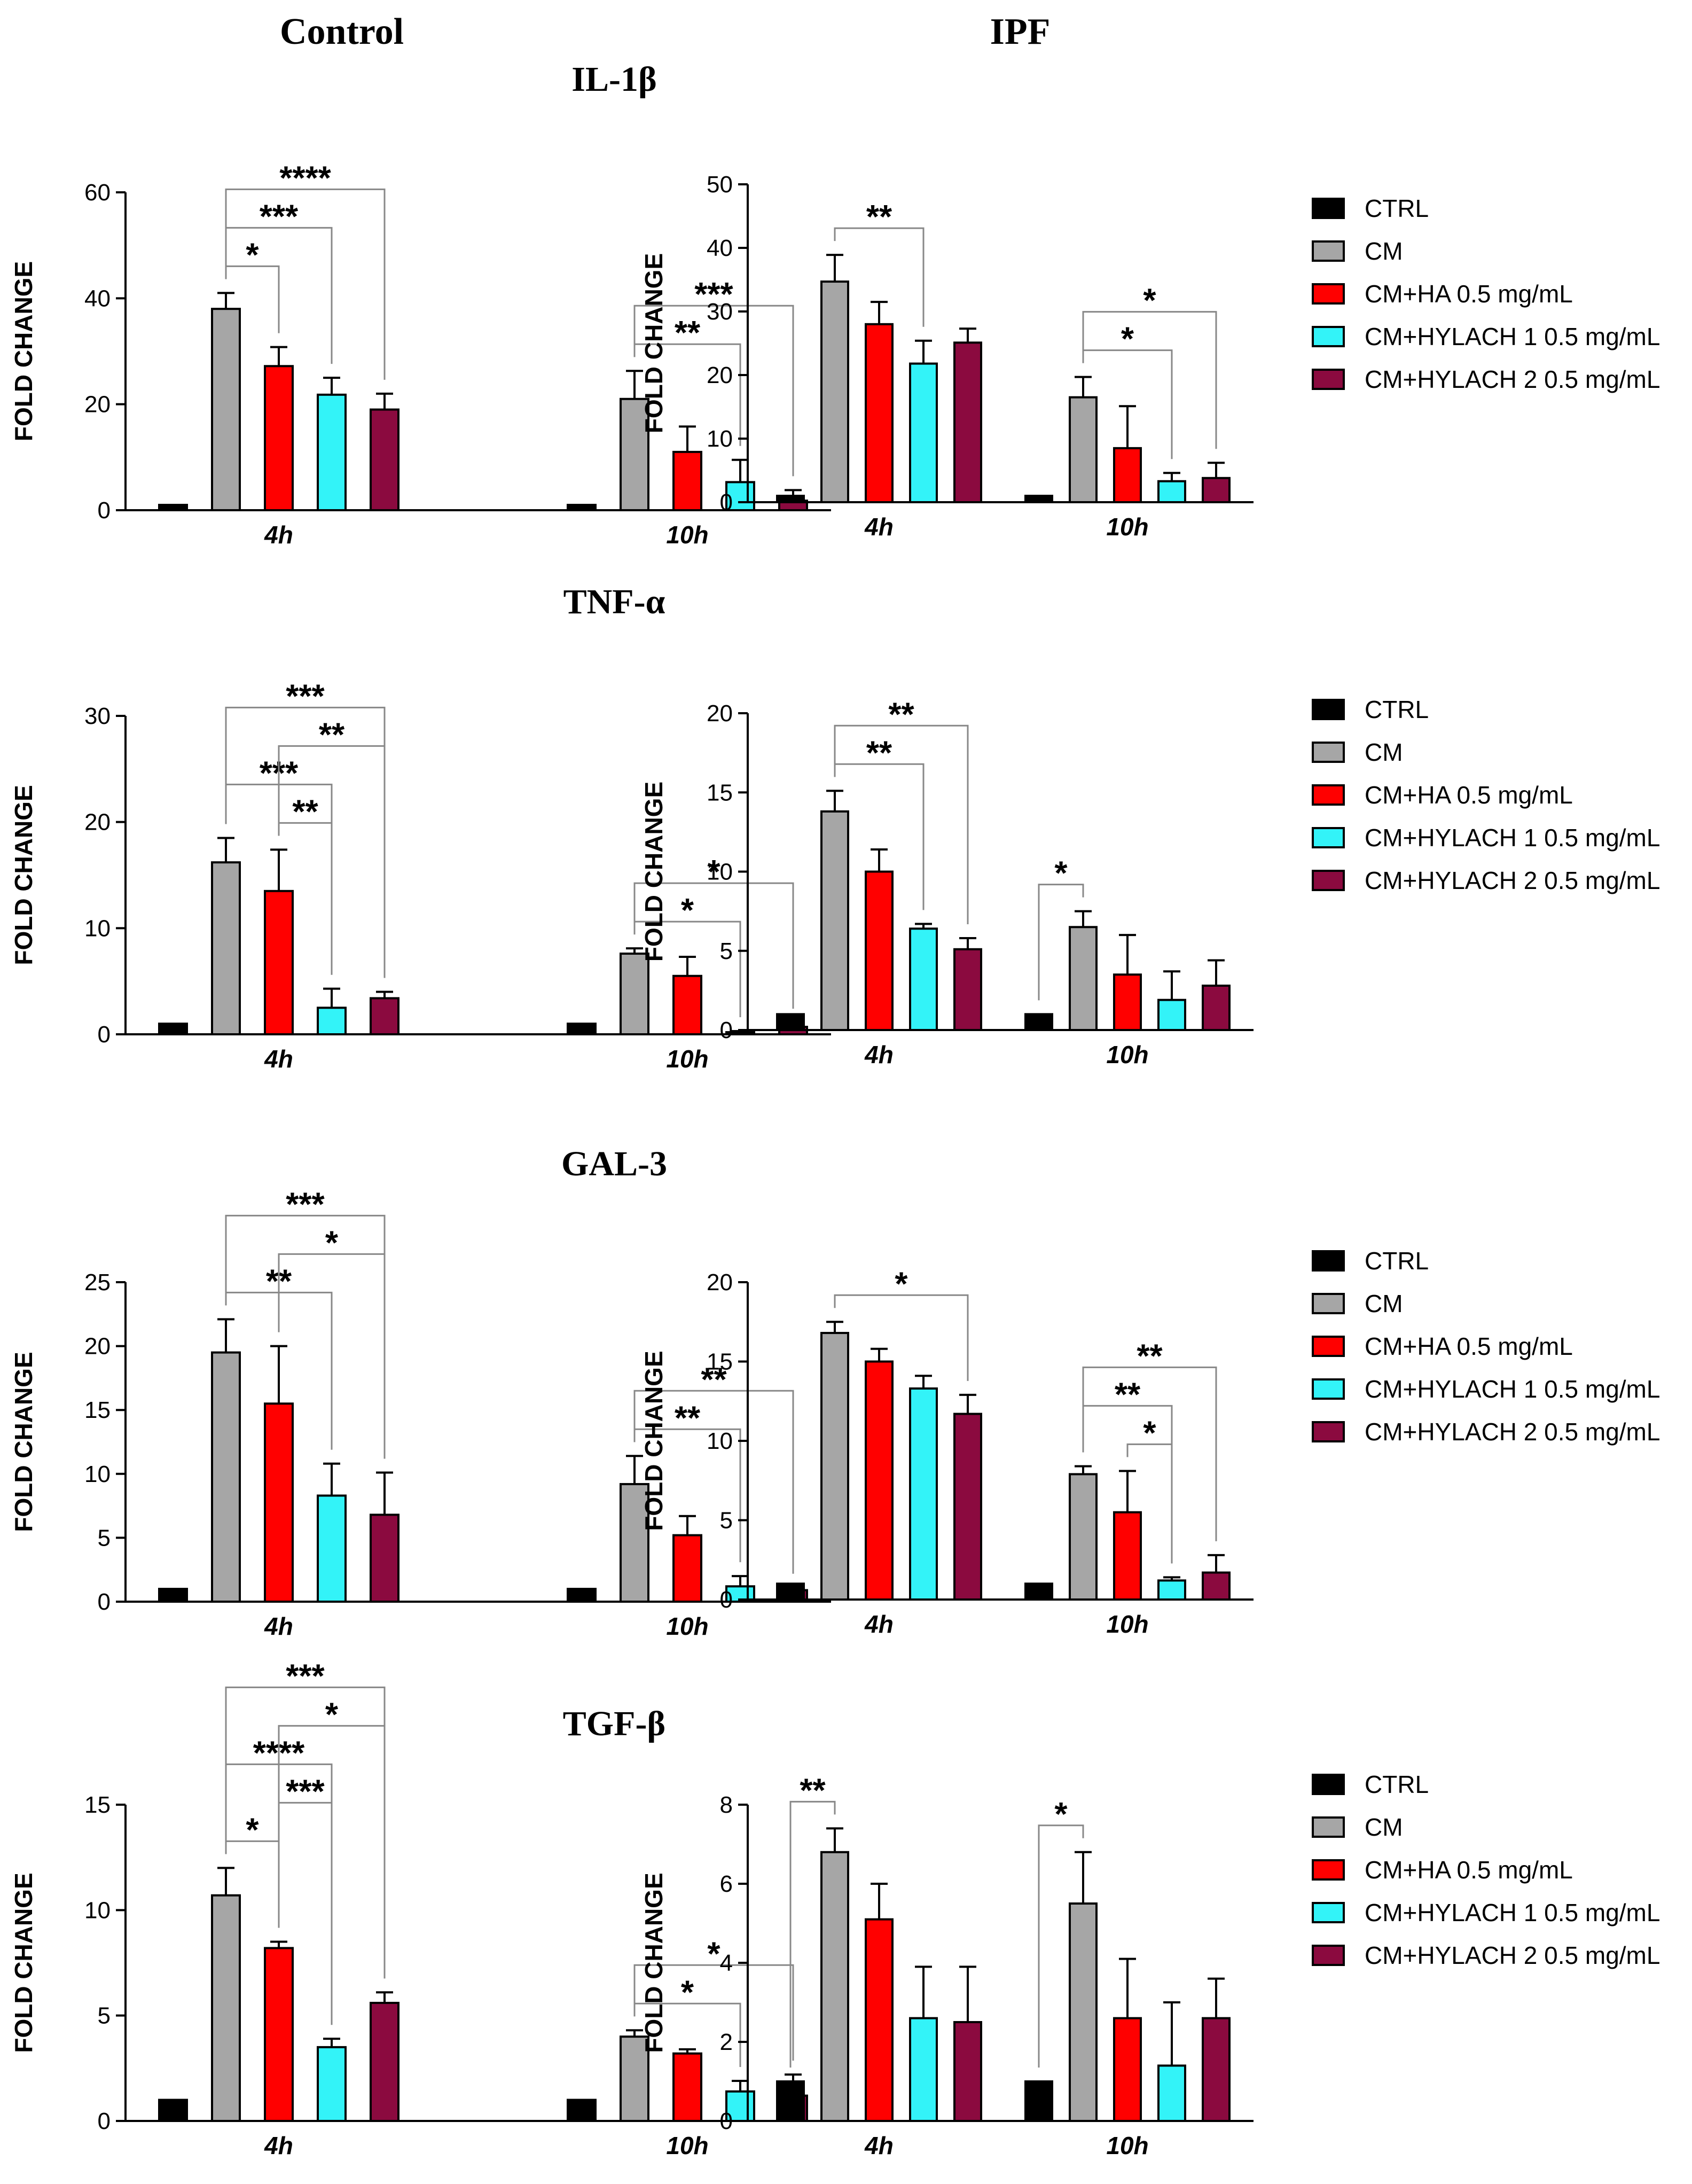 This screenshot has height=2184, width=1692. I want to click on legend-label-ctrl: CTRL, so click(1397, 1784).